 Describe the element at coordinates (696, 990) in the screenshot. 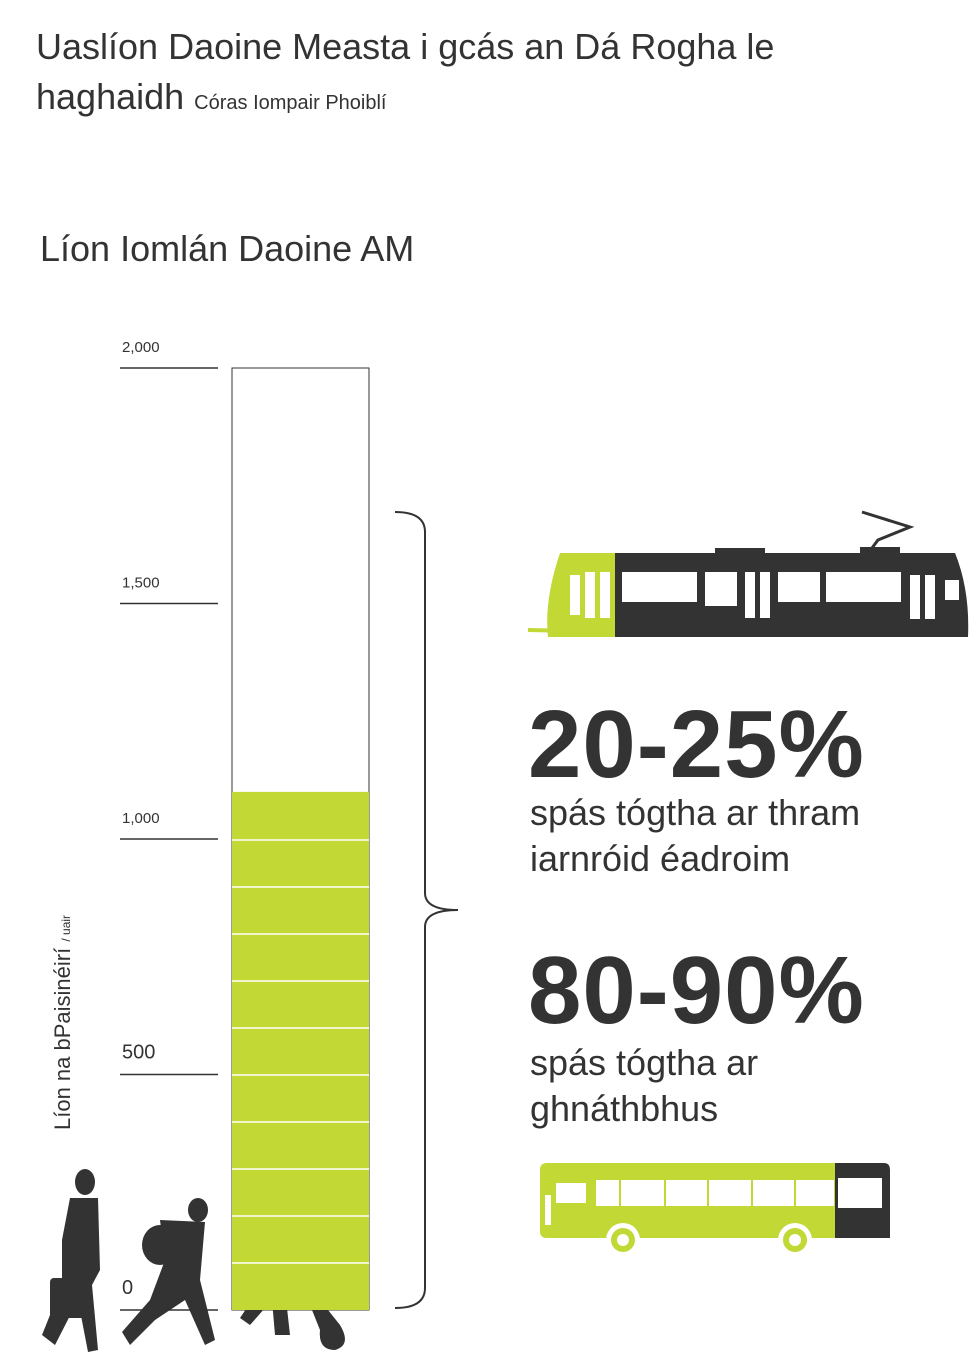

I see `annotation-value: 80-90%` at that location.